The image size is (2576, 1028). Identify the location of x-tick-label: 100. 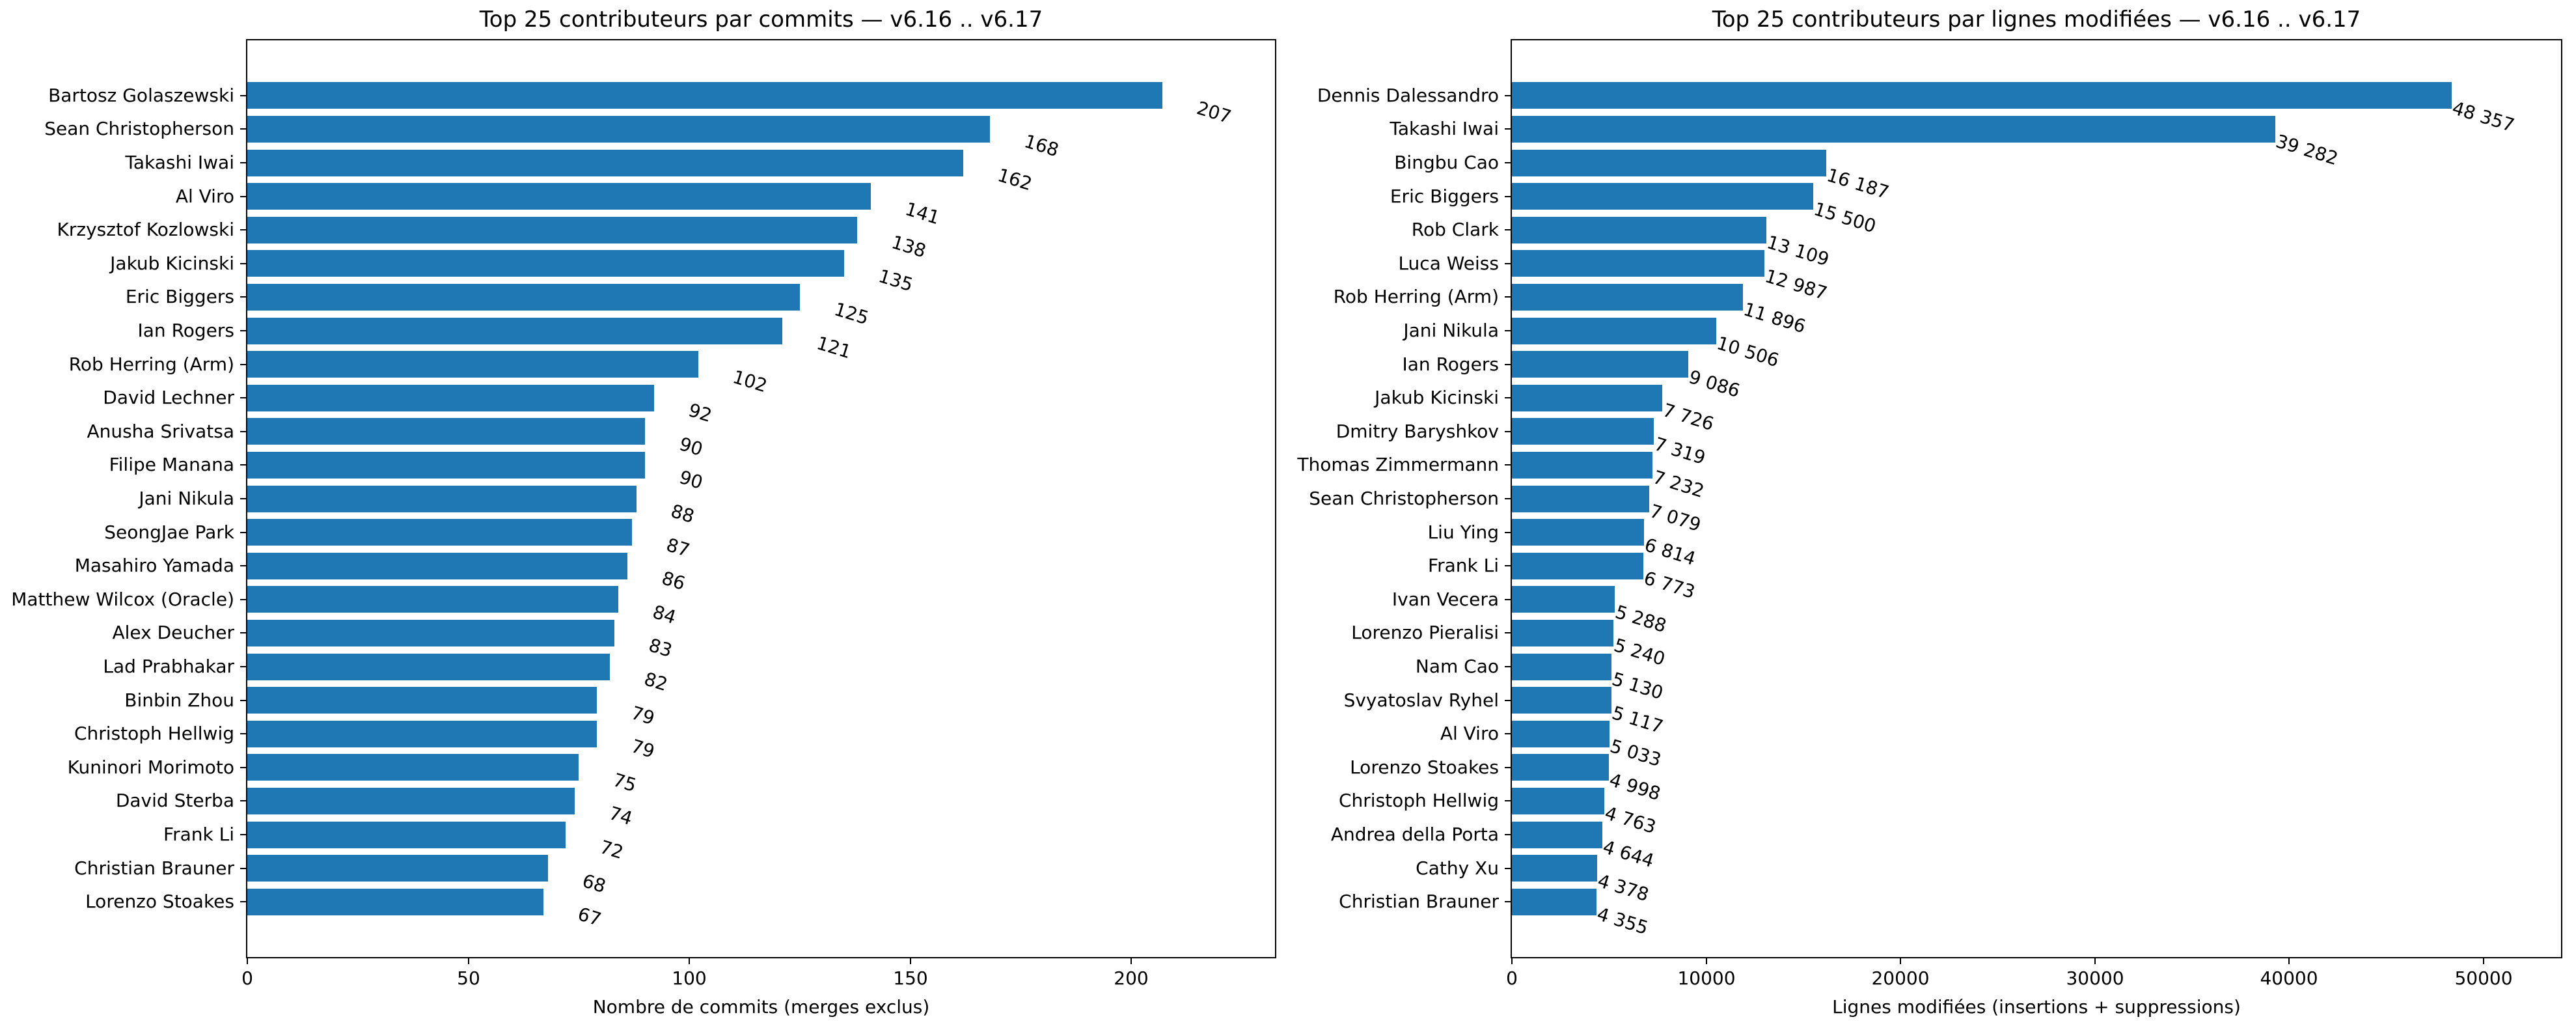
(689, 978).